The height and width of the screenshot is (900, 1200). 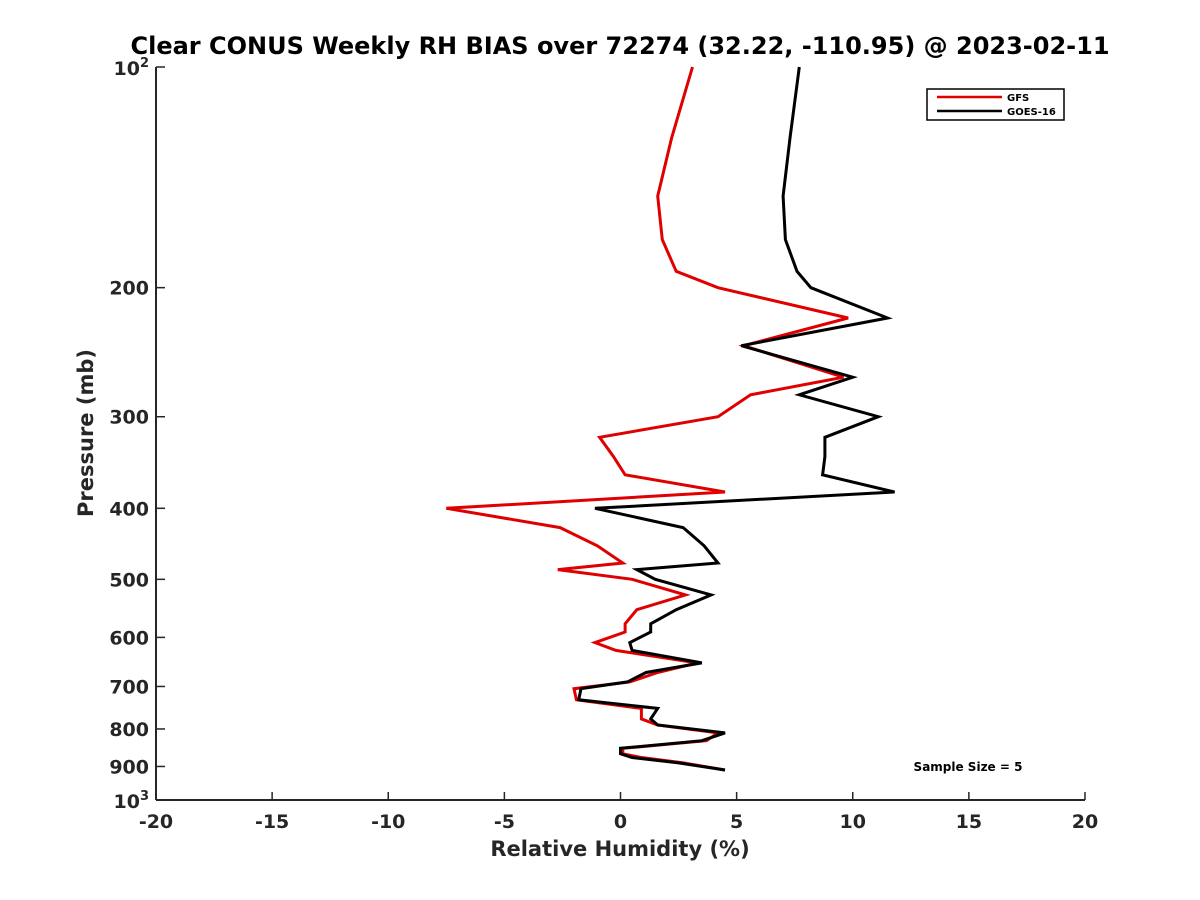 What do you see at coordinates (969, 822) in the screenshot?
I see `x-tick-label: 15` at bounding box center [969, 822].